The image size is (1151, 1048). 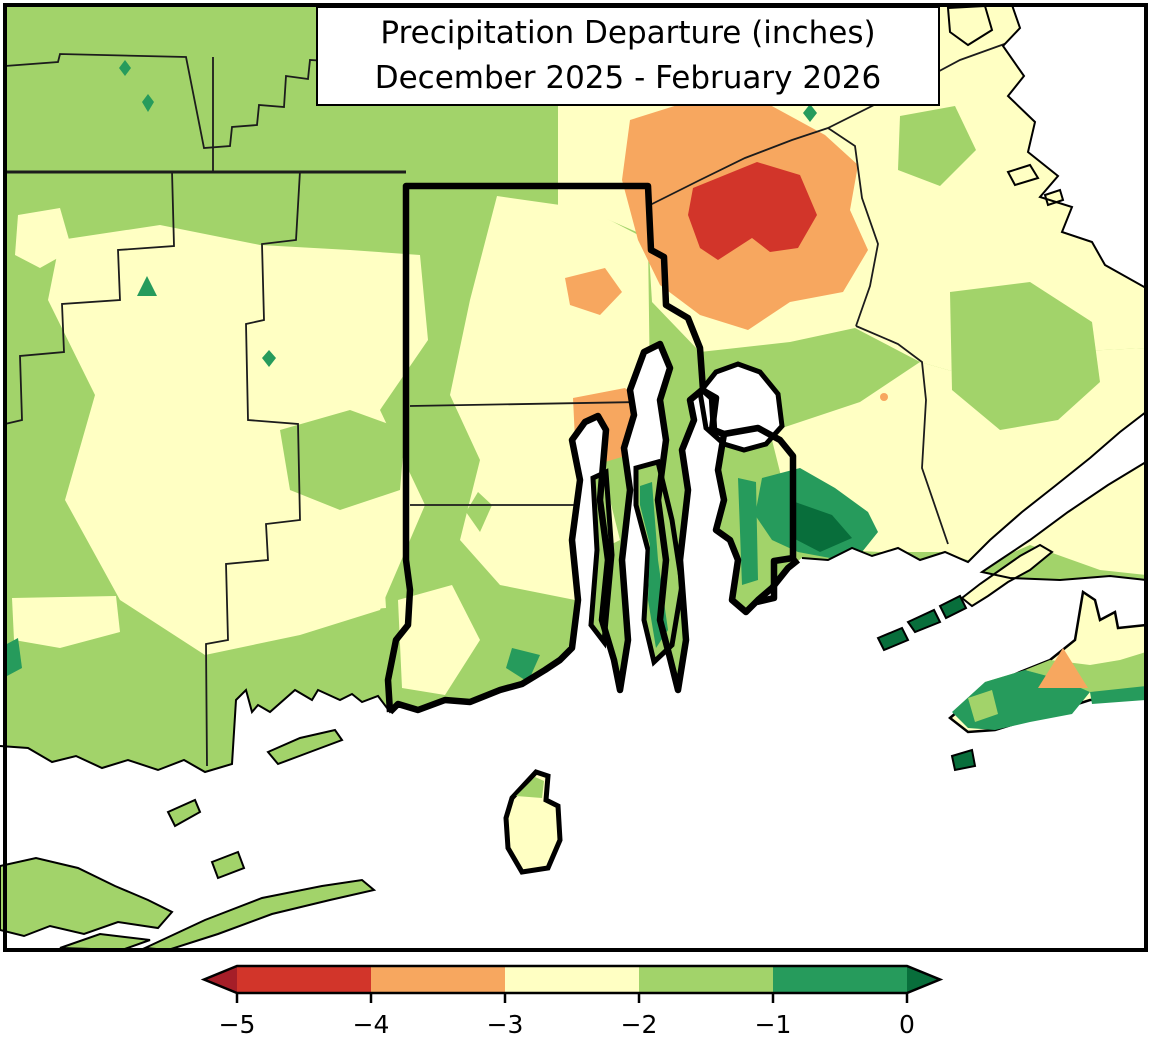 I want to click on map-title-line1: Precipitation Departure (inches), so click(x=628, y=33).